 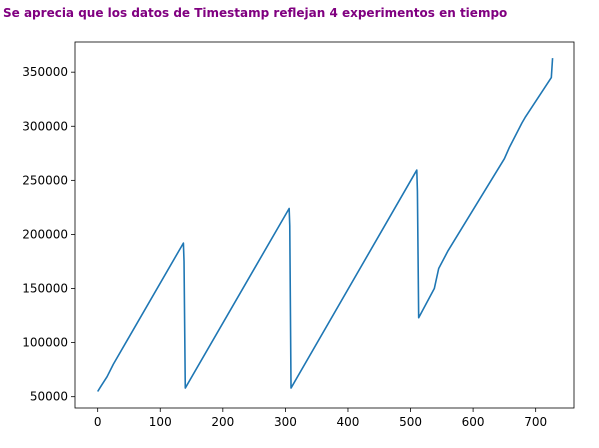 I want to click on x-tick-label: 500, so click(x=410, y=422).